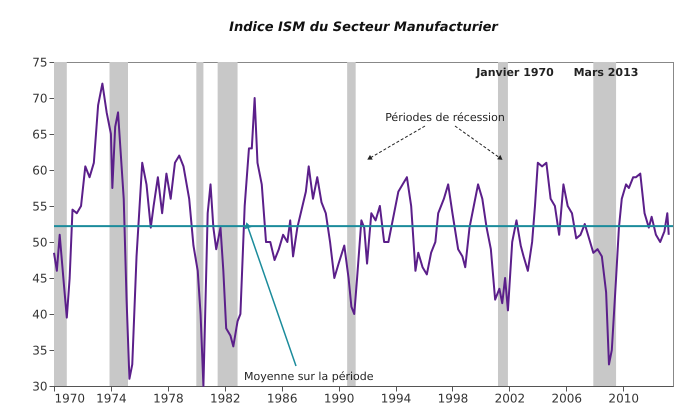 The image size is (696, 419). Describe the element at coordinates (225, 399) in the screenshot. I see `x-tick-label: 1982` at that location.